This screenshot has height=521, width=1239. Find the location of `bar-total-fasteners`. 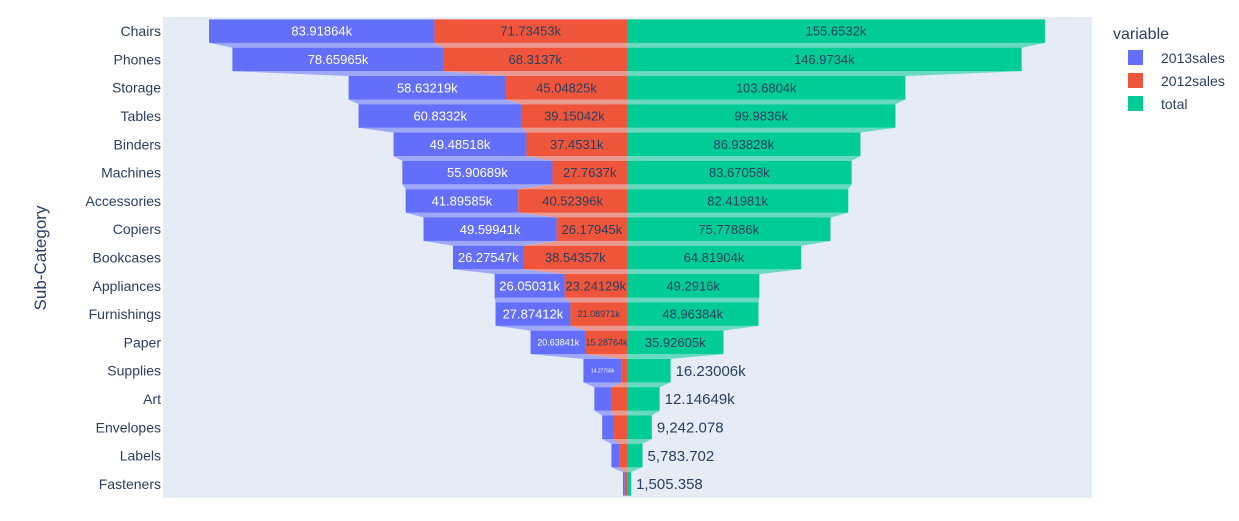

bar-total-fasteners is located at coordinates (629, 484).